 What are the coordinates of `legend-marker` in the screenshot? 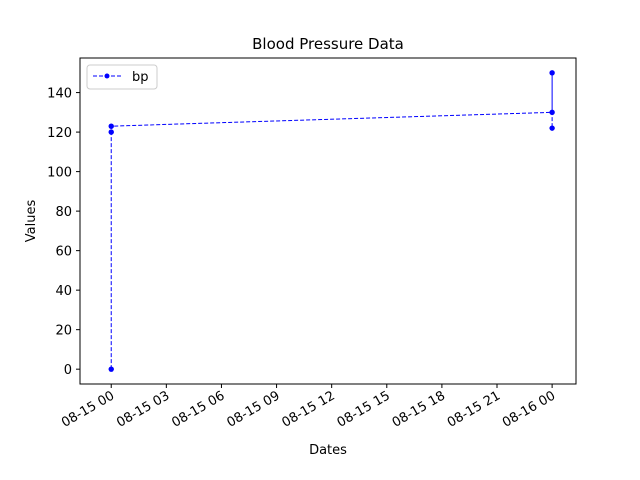 It's located at (107, 76).